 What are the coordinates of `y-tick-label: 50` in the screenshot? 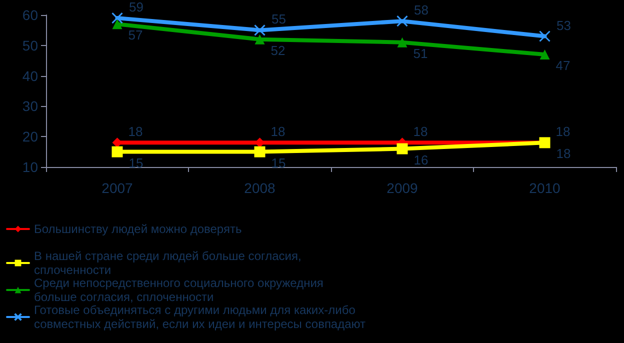 It's located at (30, 45).